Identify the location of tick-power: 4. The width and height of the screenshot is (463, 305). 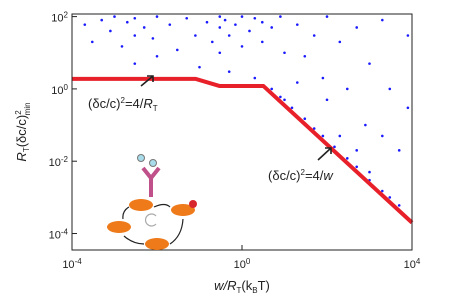
(418, 261).